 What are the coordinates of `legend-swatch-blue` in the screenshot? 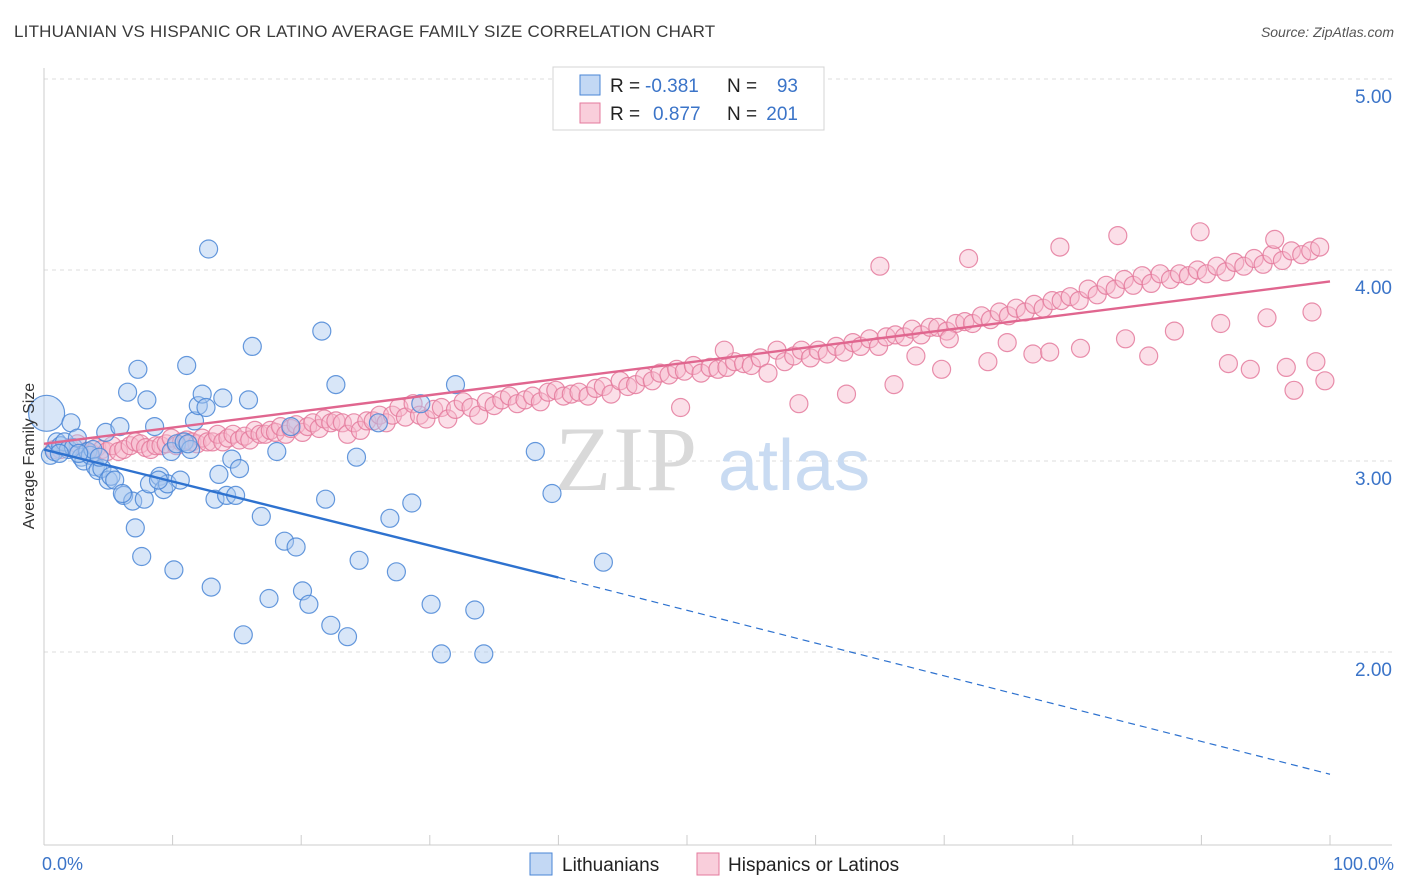 It's located at (590, 85).